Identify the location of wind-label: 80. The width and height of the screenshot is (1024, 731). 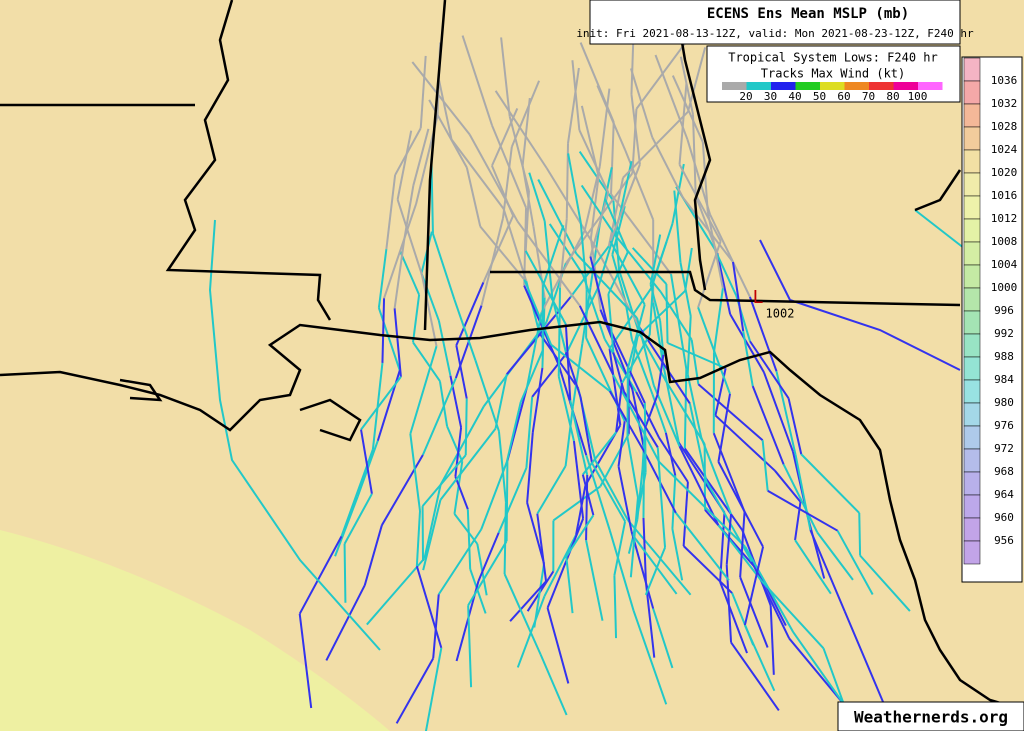
(892, 96).